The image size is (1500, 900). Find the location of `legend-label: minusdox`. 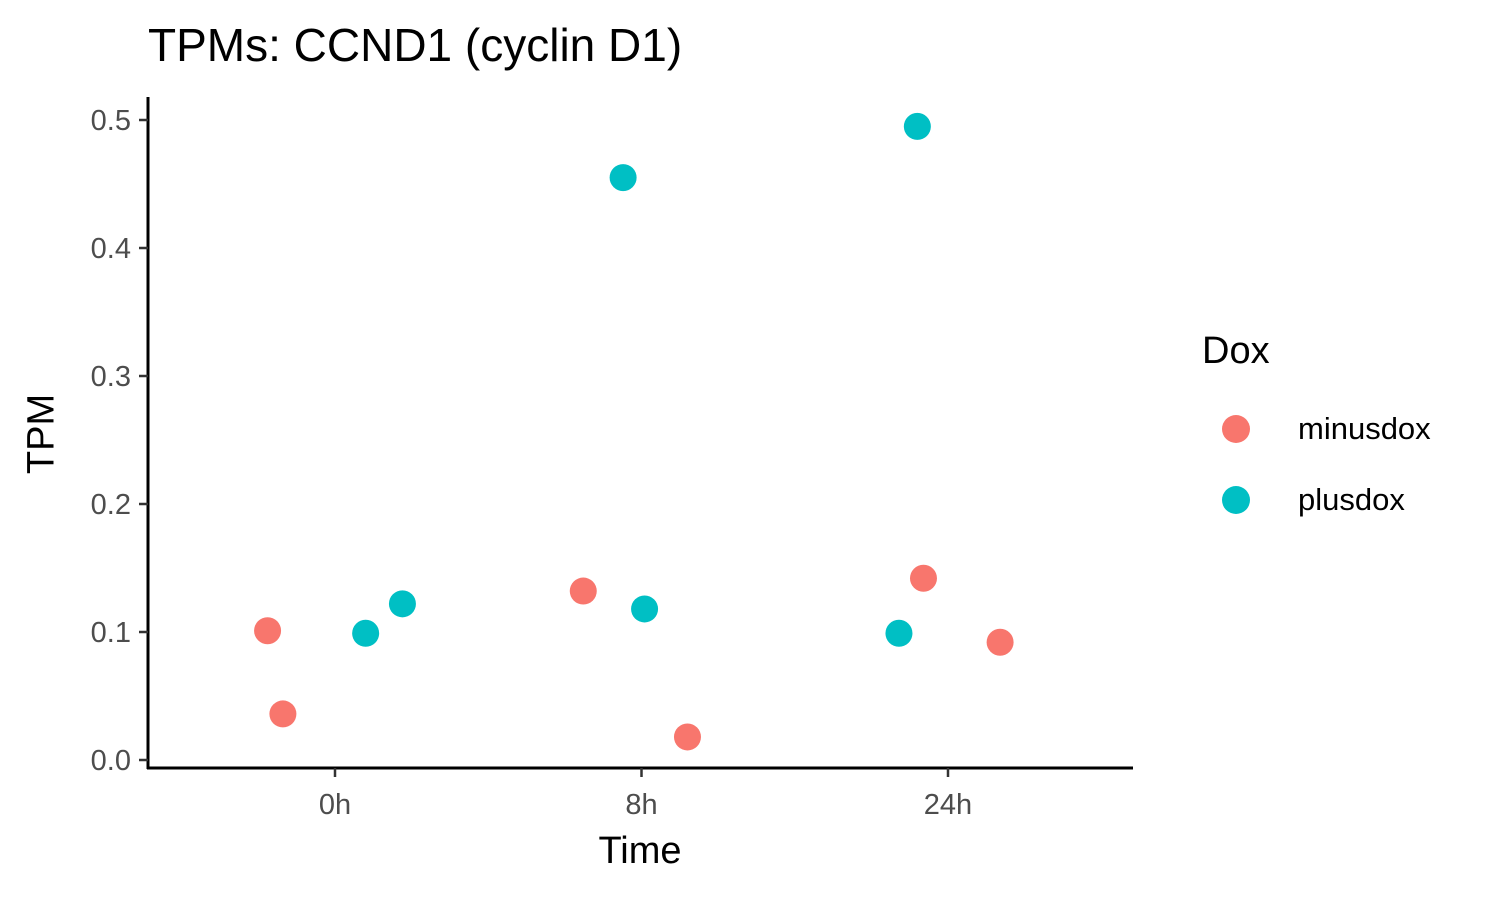

legend-label: minusdox is located at coordinates (1364, 428).